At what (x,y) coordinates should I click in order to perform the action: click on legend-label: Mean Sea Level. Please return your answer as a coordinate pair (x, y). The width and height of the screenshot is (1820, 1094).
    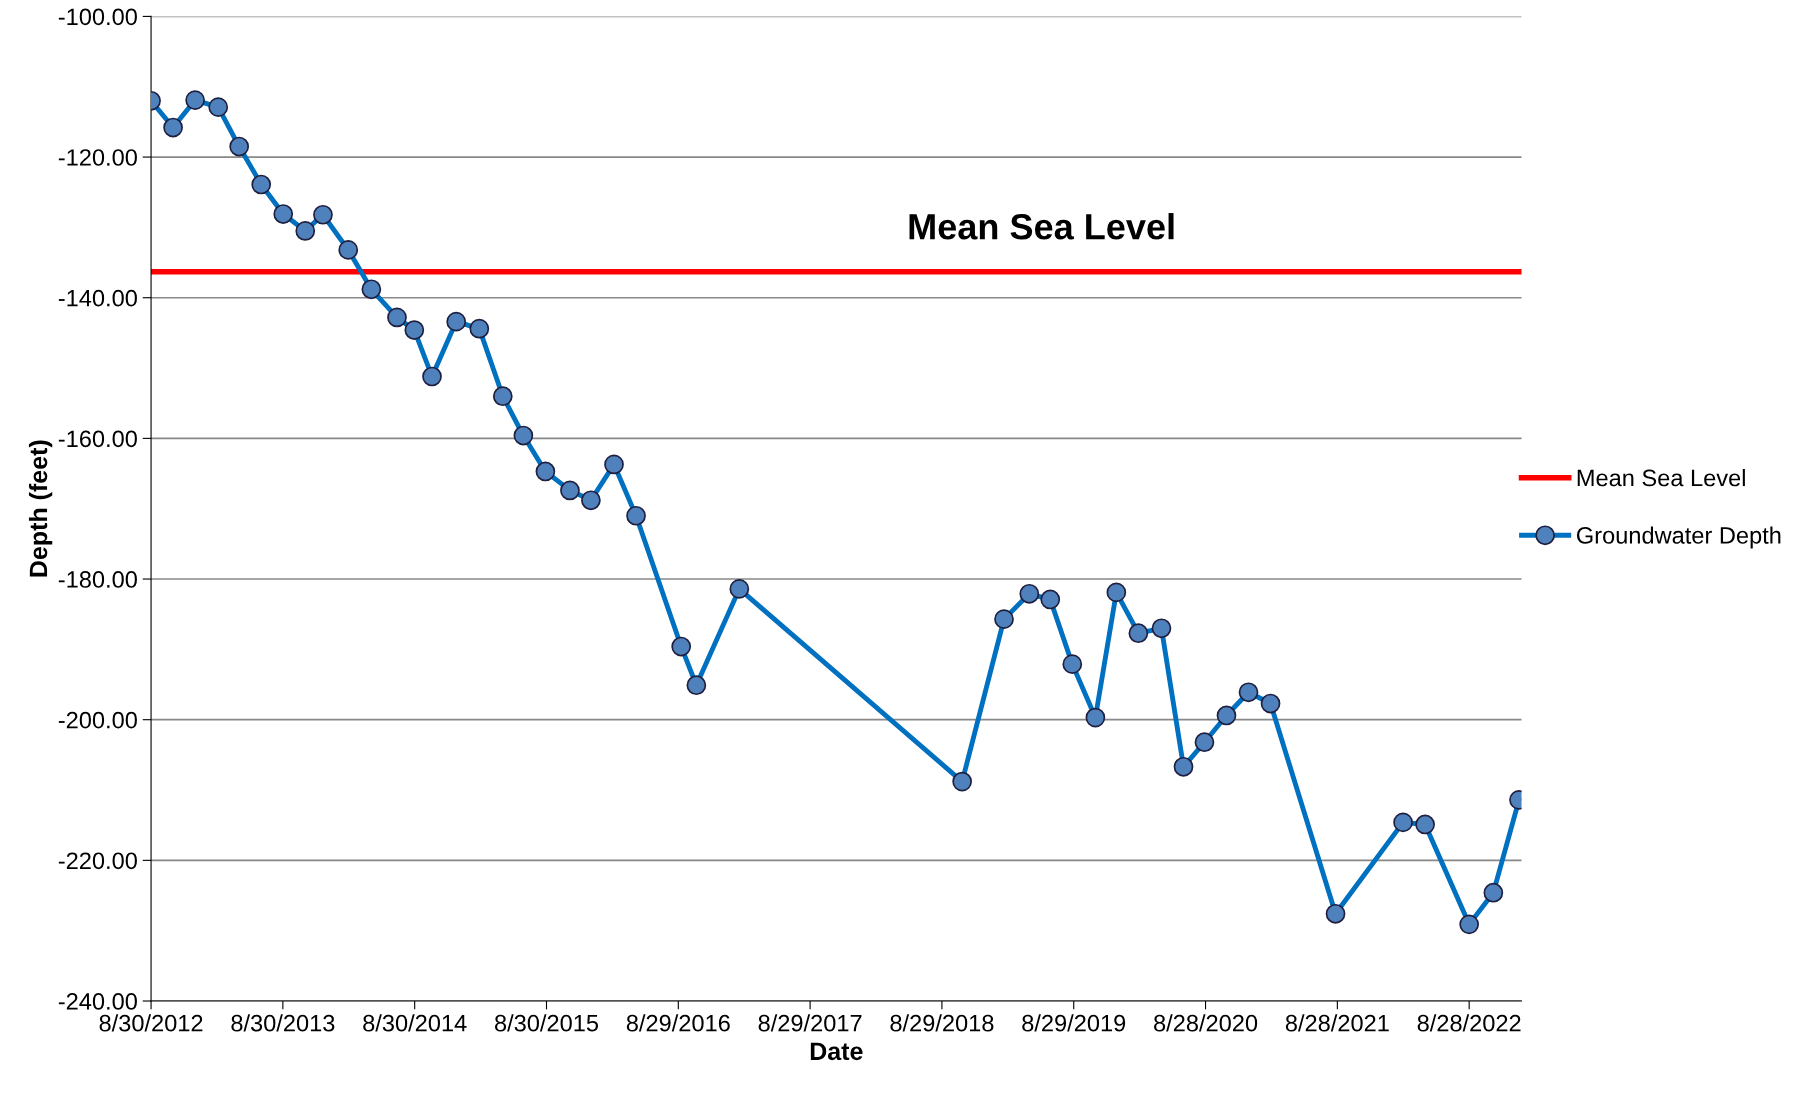
    Looking at the image, I should click on (1661, 477).